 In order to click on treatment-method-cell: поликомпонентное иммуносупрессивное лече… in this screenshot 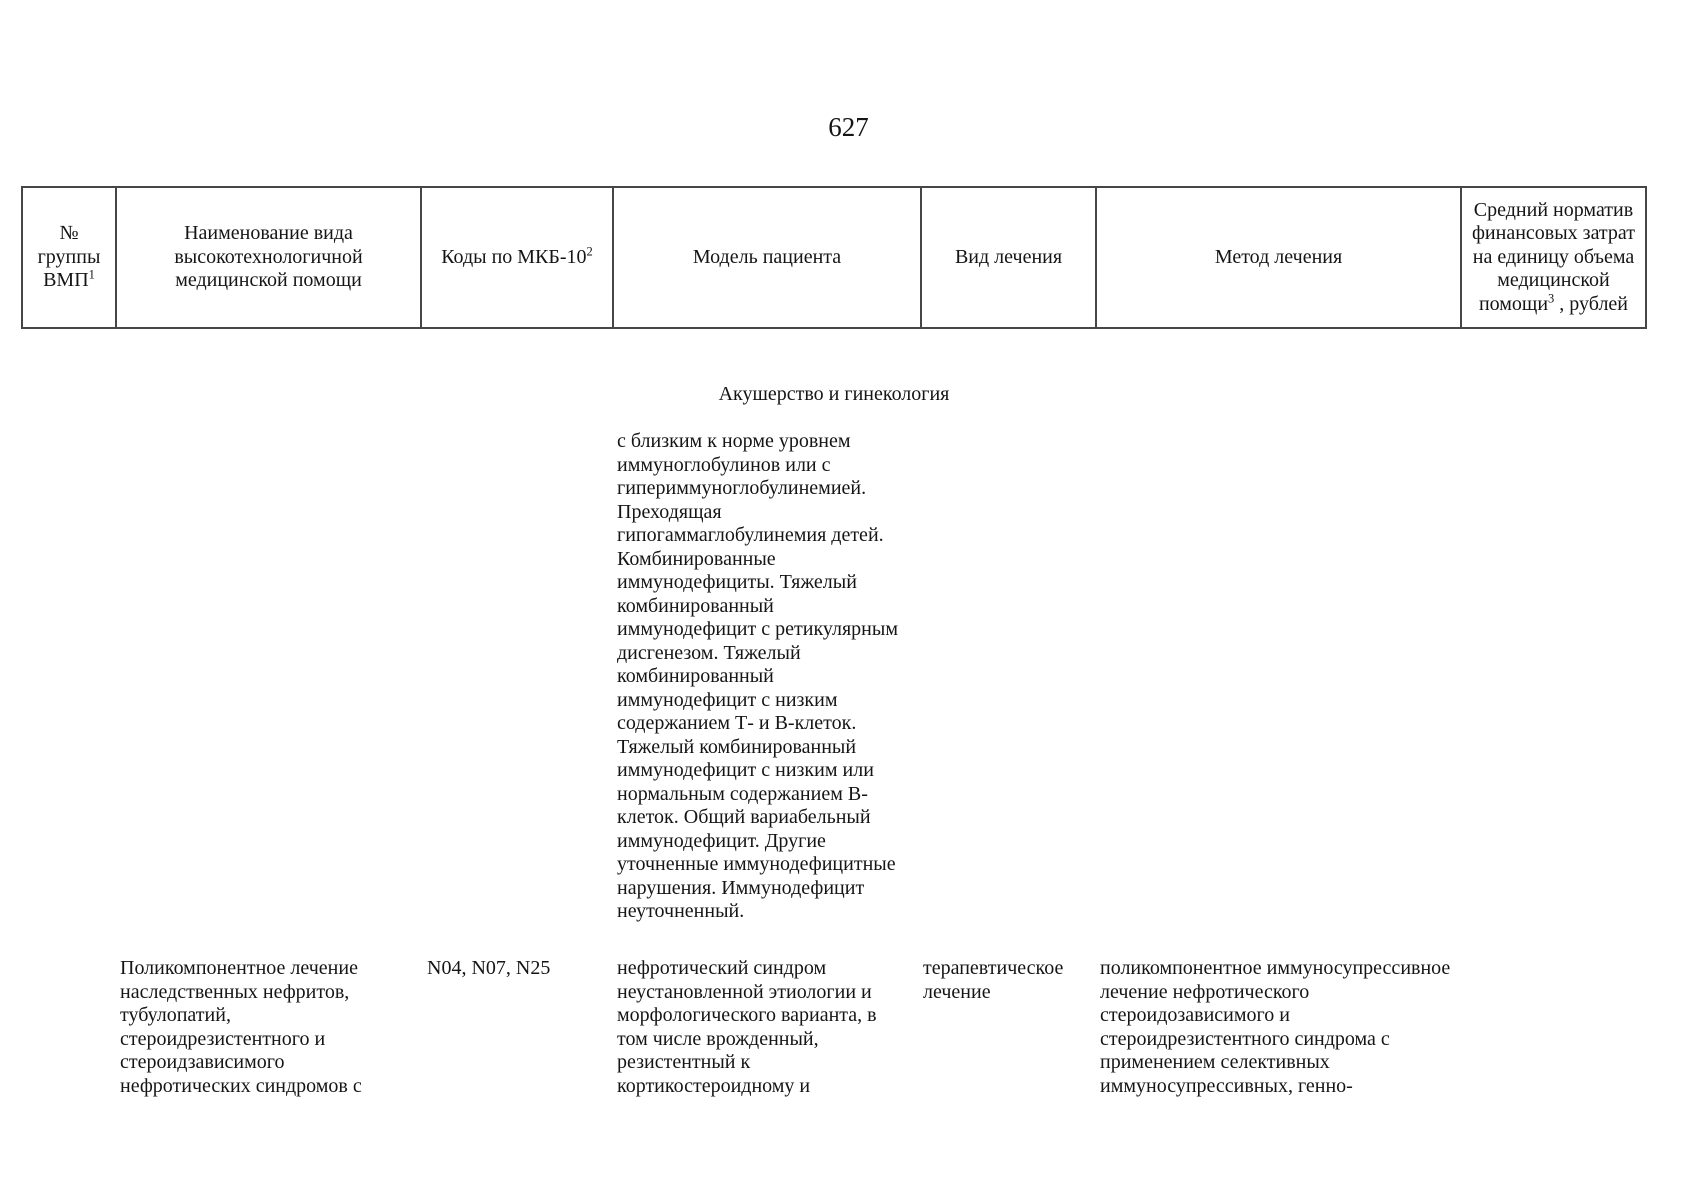, I will do `click(1275, 1027)`.